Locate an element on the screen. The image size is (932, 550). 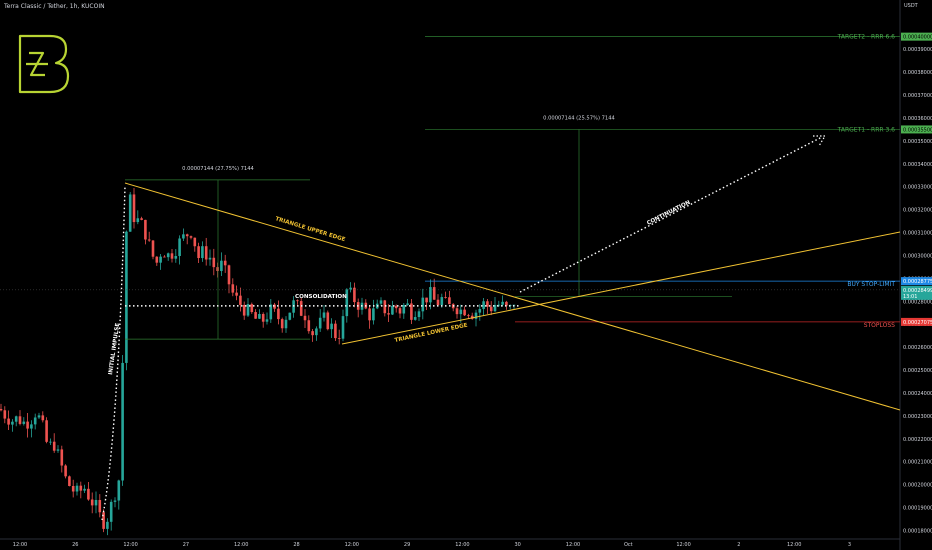
continuation-label: CONTINUATION is located at coordinates (669, 213).